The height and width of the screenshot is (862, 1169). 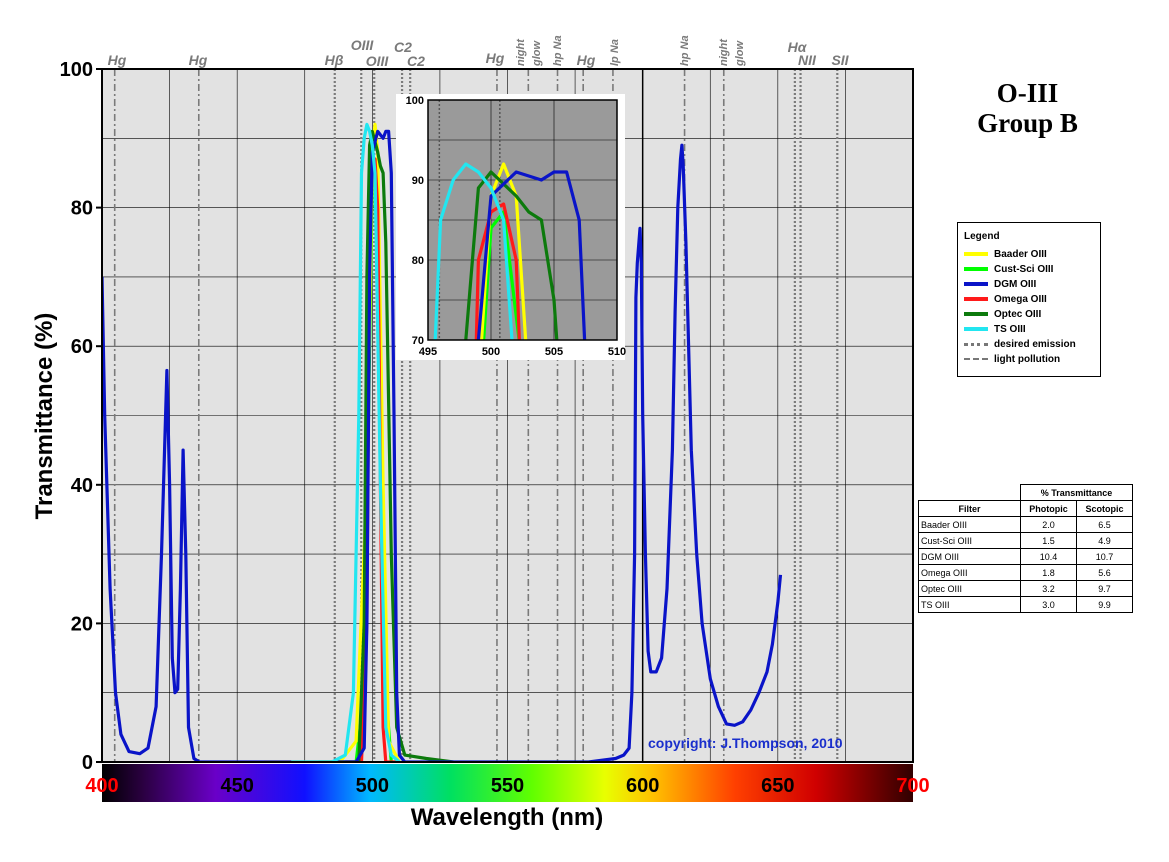 What do you see at coordinates (1049, 541) in the screenshot?
I see `table-cell: 1.5` at bounding box center [1049, 541].